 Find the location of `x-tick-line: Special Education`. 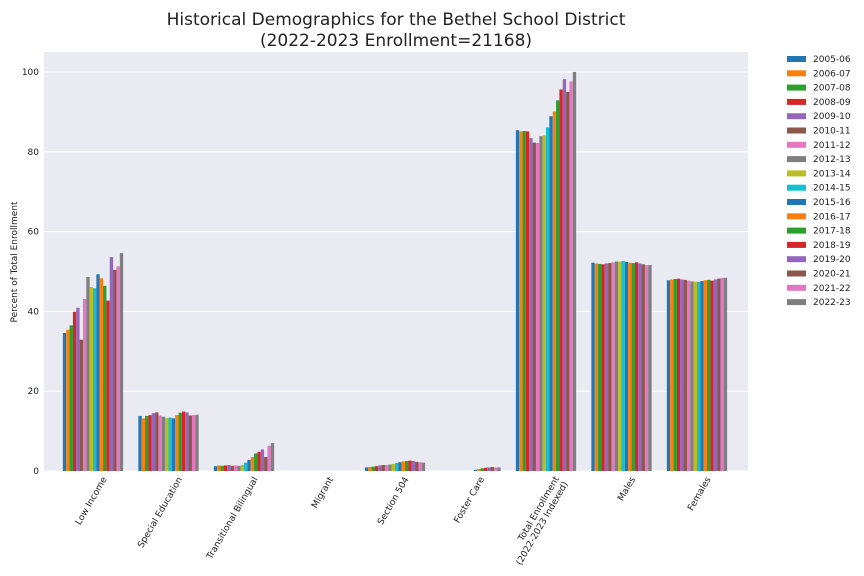

x-tick-line: Special Education is located at coordinates (160, 513).